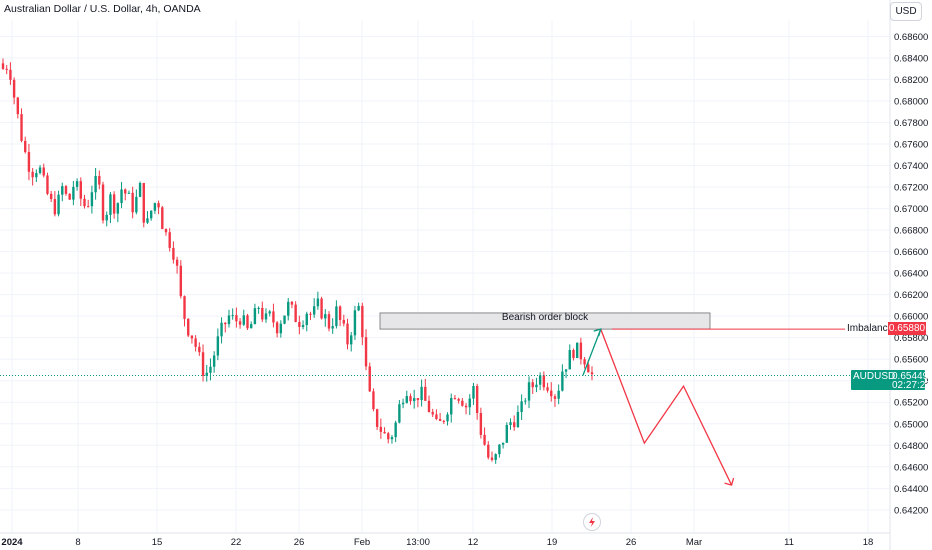 Image resolution: width=932 pixels, height=550 pixels. What do you see at coordinates (666, 407) in the screenshot?
I see `projection-down-path` at bounding box center [666, 407].